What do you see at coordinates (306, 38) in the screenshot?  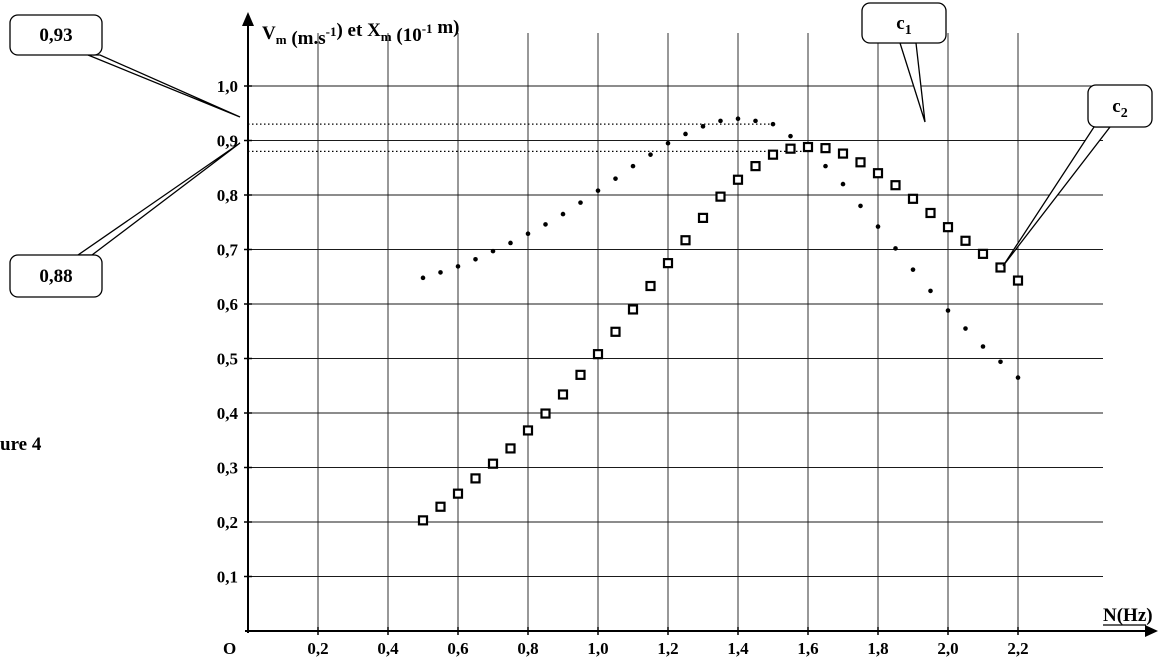 I see `y-axis-title-part: (m.s` at bounding box center [306, 38].